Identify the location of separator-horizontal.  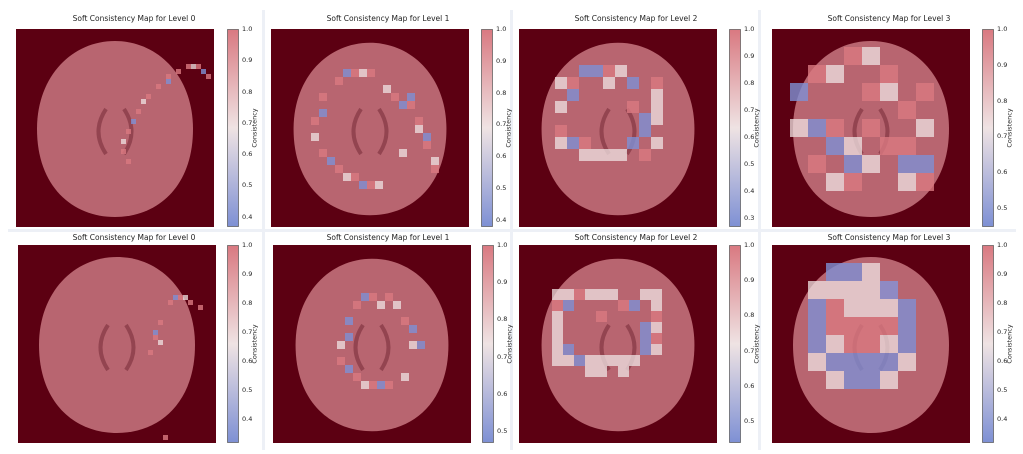
(512, 230).